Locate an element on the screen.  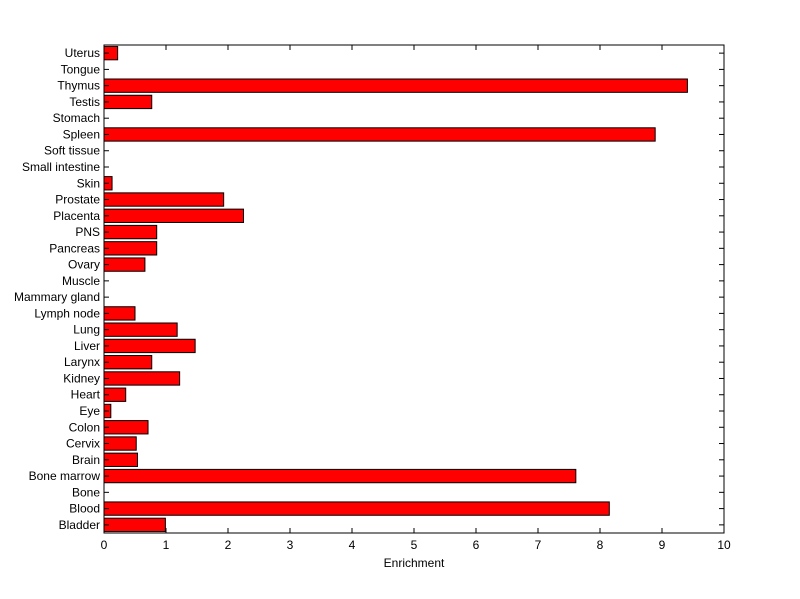
y-tick-label: Brain is located at coordinates (86, 460).